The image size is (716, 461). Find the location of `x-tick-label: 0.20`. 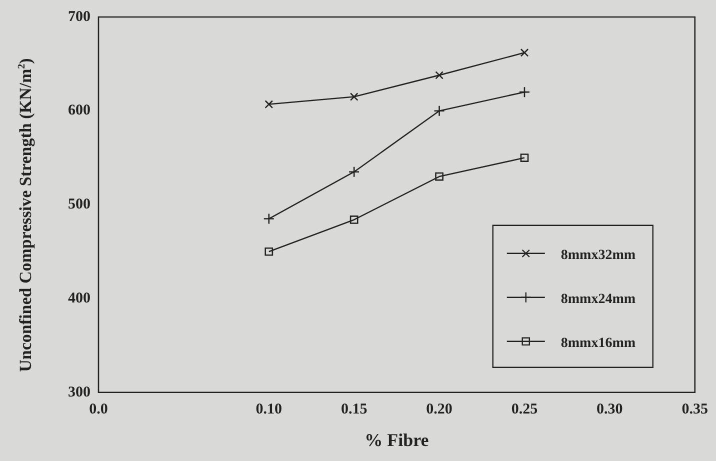

x-tick-label: 0.20 is located at coordinates (439, 409).